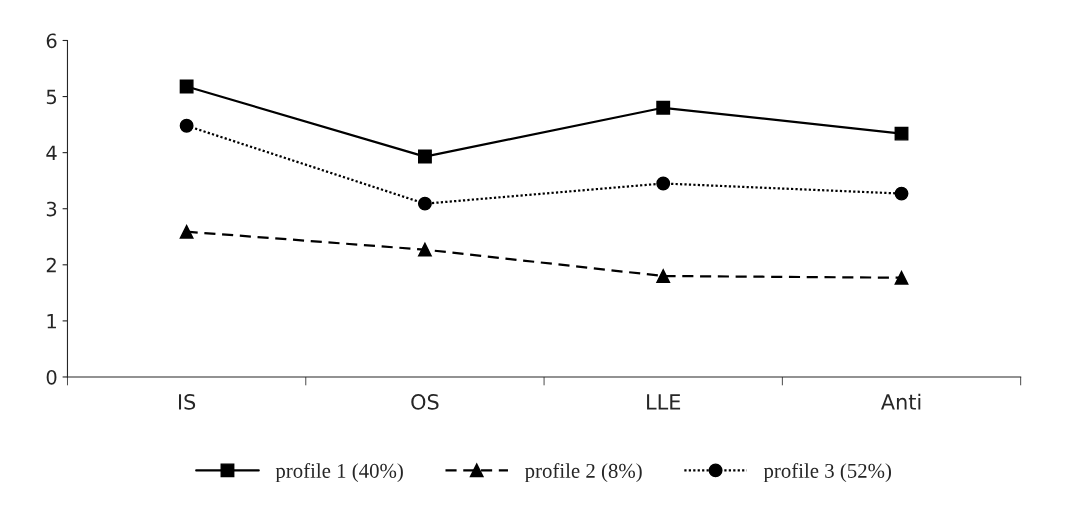  I want to click on y-tick-label: 1, so click(51, 321).